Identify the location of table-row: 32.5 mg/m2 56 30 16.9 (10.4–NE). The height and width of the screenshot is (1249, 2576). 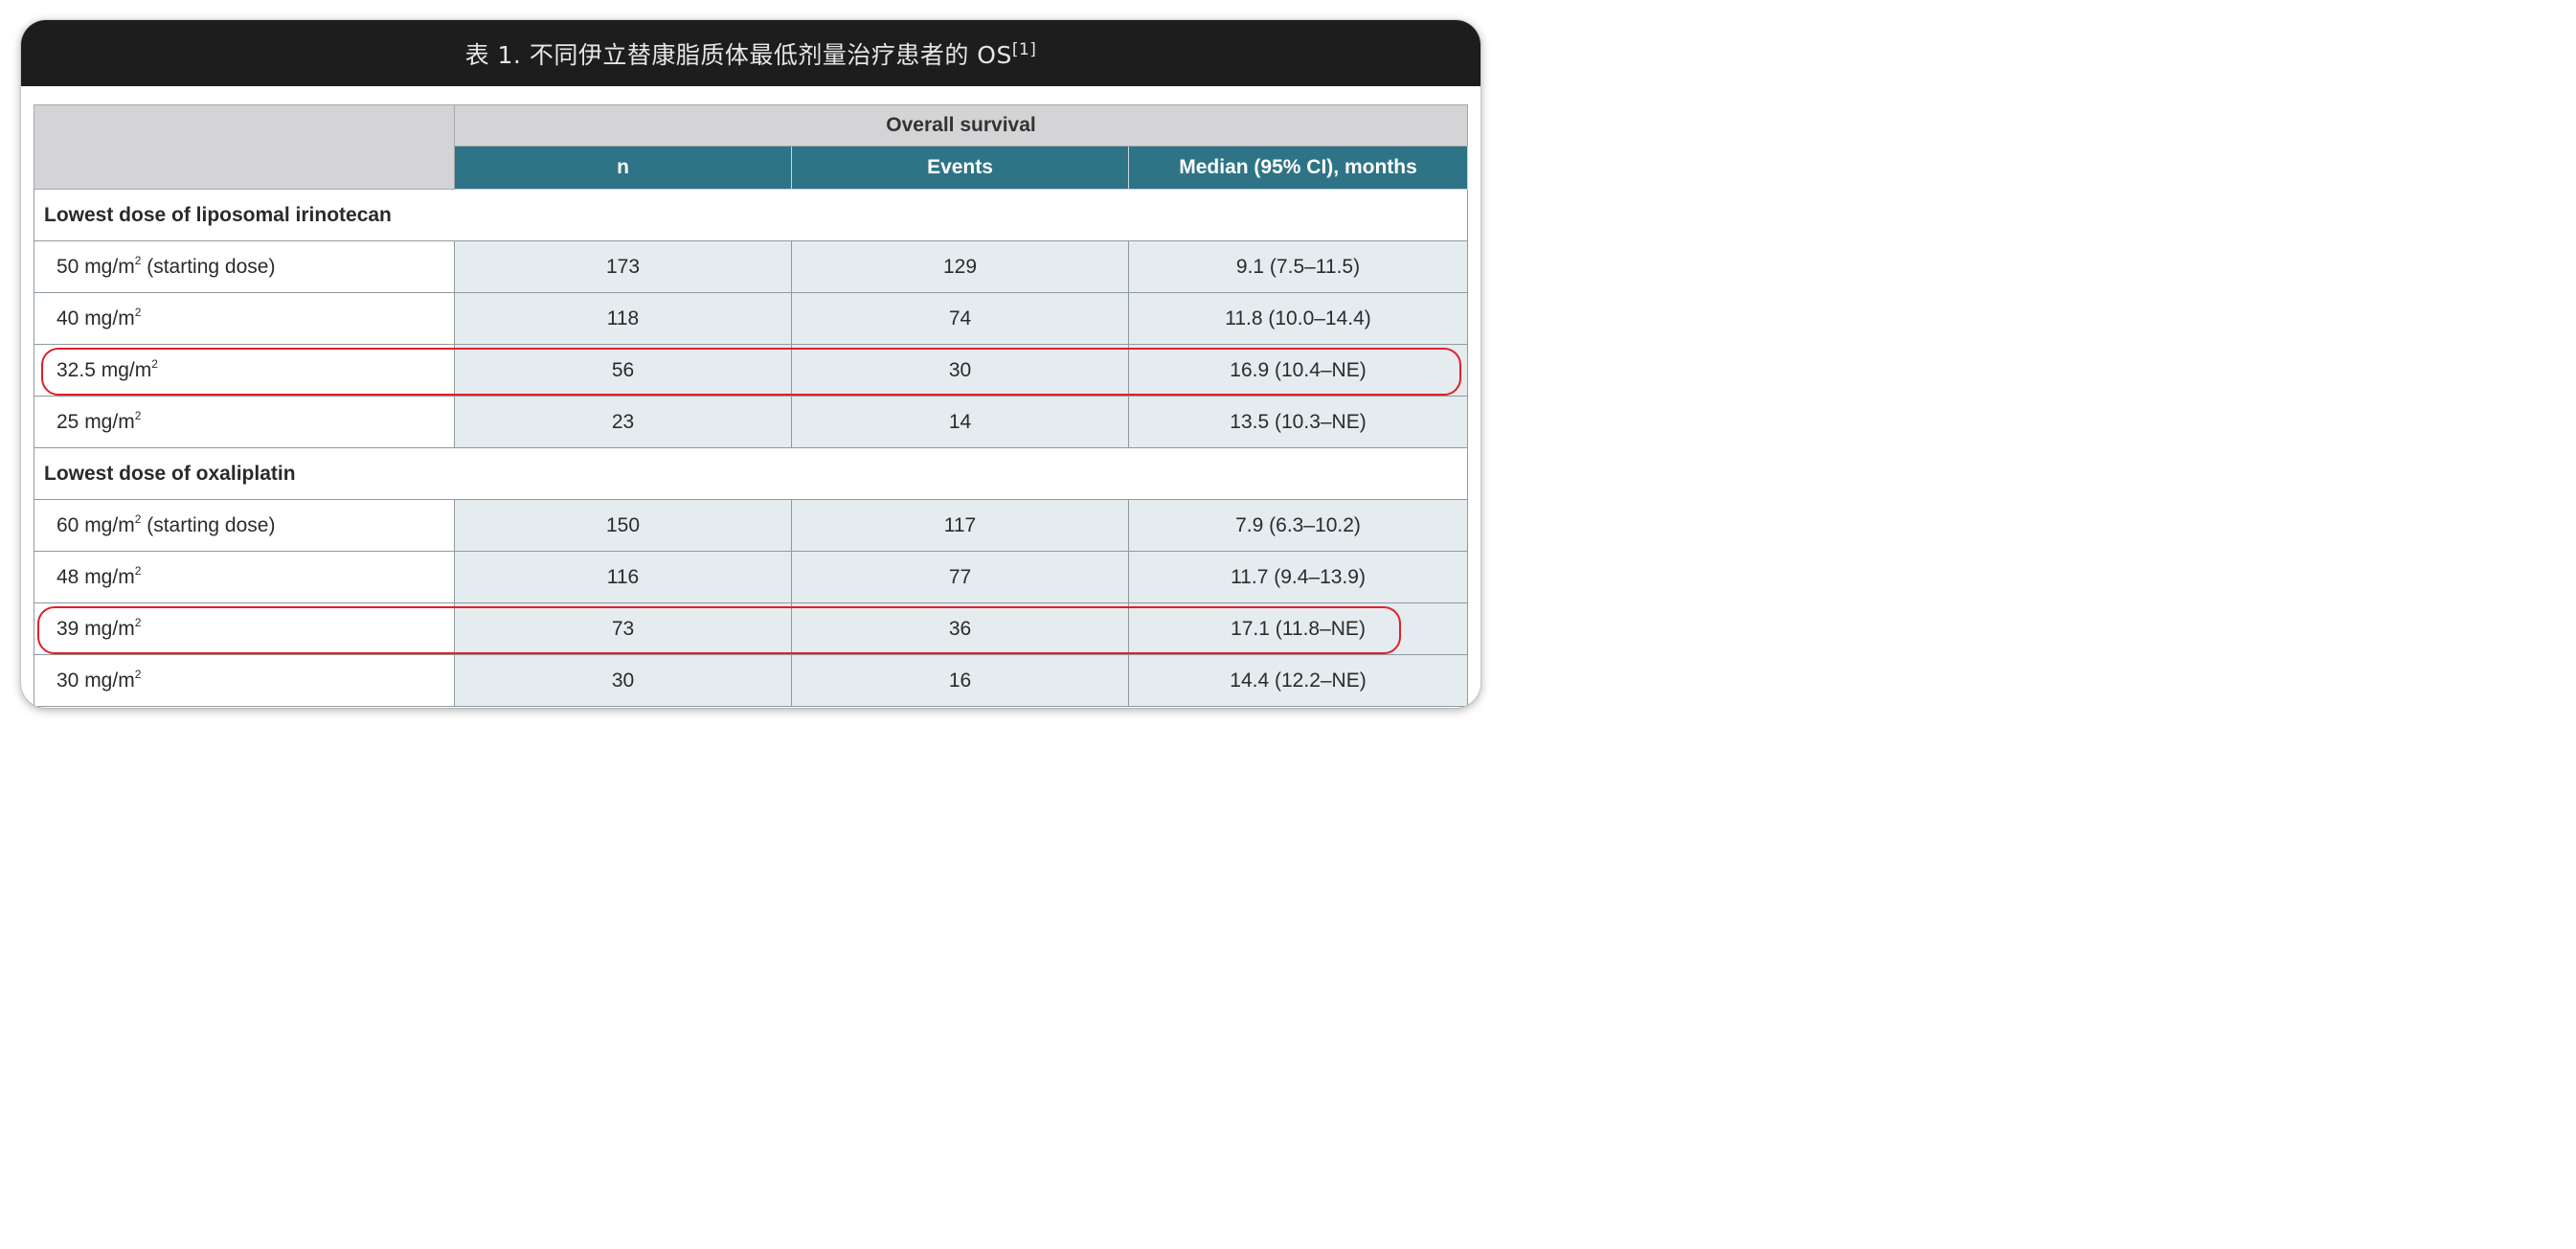
(751, 370).